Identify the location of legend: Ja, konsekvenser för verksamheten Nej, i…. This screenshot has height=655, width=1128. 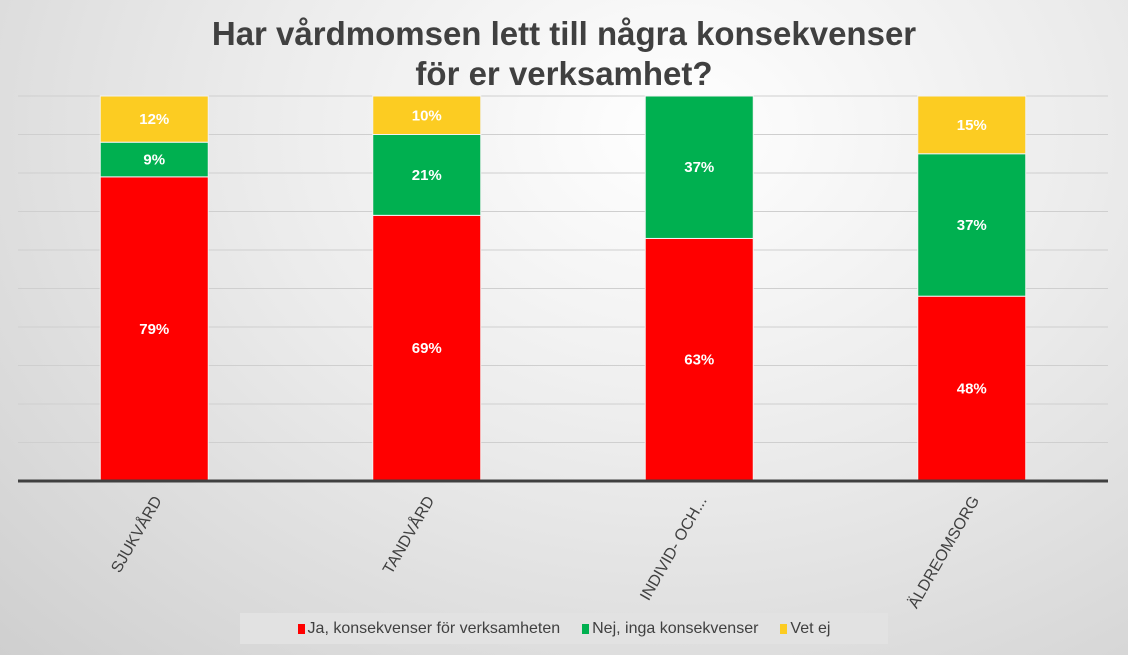
(564, 628).